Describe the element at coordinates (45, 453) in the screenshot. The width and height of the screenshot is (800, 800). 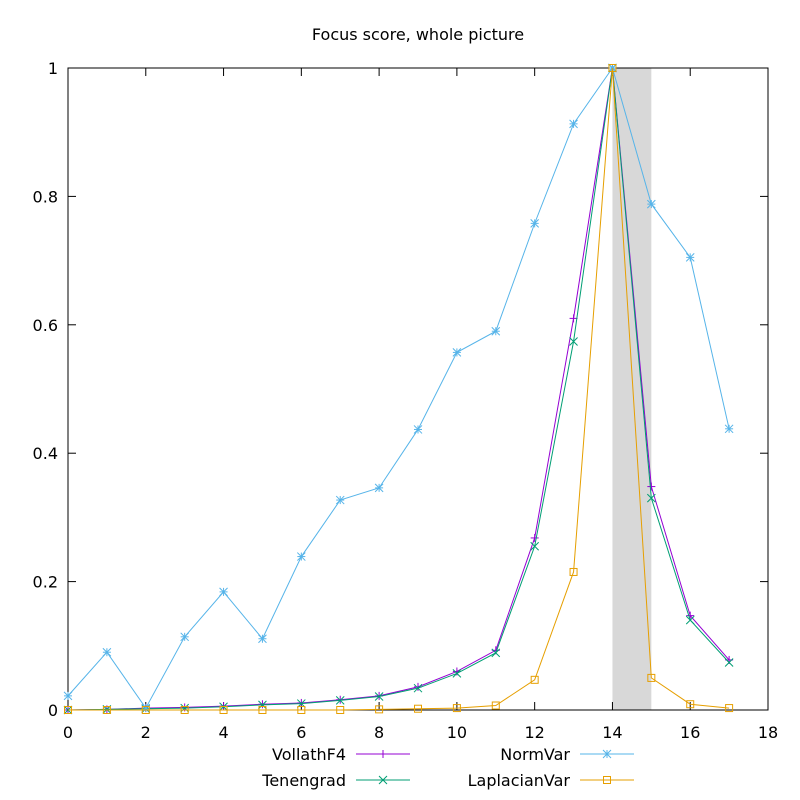
I see `y-tick-label: 0.4` at that location.